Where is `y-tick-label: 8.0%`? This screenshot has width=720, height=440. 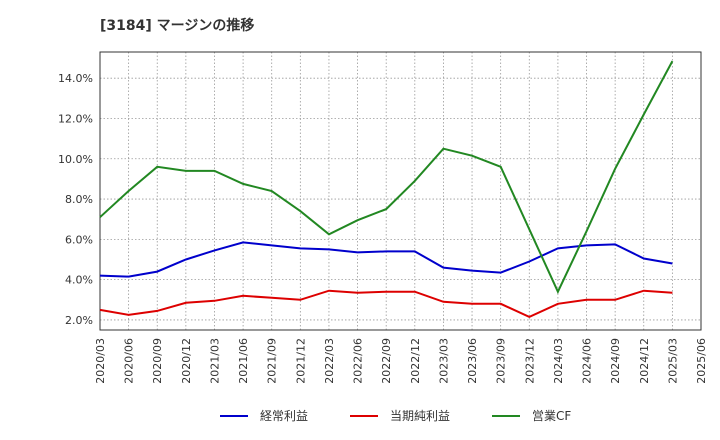 y-tick-label: 8.0% is located at coordinates (79, 199).